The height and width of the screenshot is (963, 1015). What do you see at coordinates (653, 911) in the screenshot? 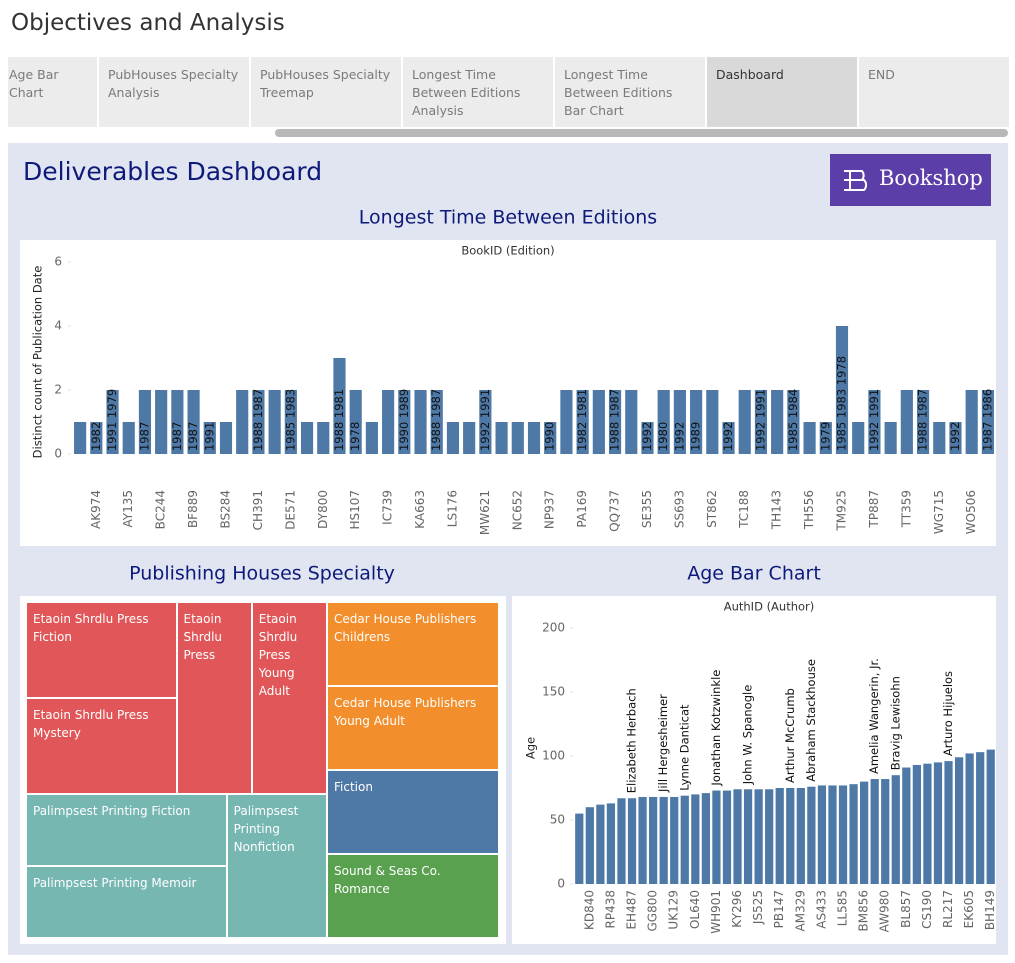
I see `x-tick-label: GG800` at bounding box center [653, 911].